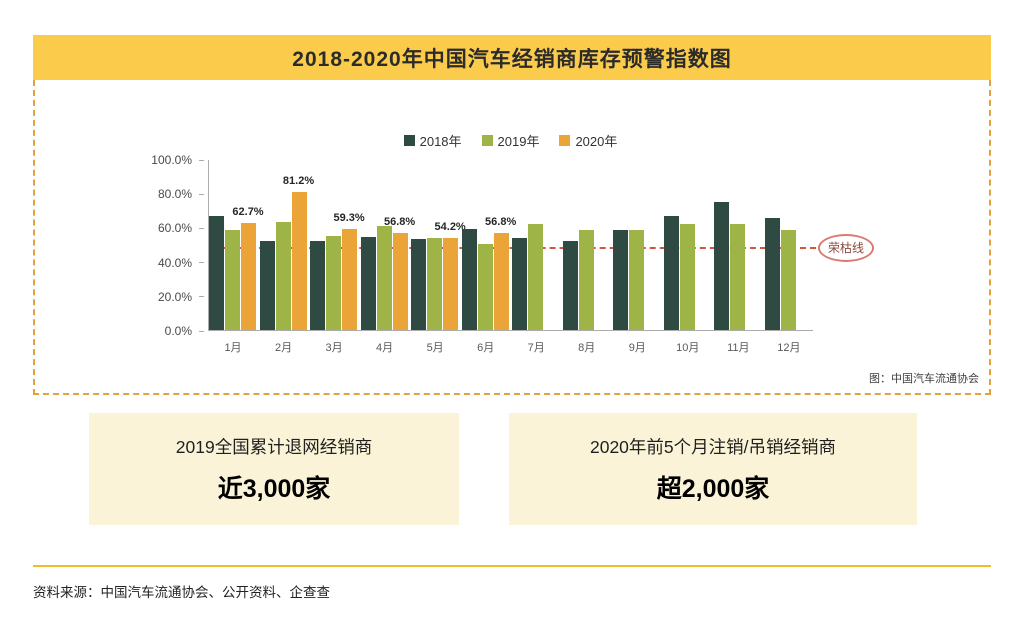  I want to click on bar-2018年-7月, so click(520, 284).